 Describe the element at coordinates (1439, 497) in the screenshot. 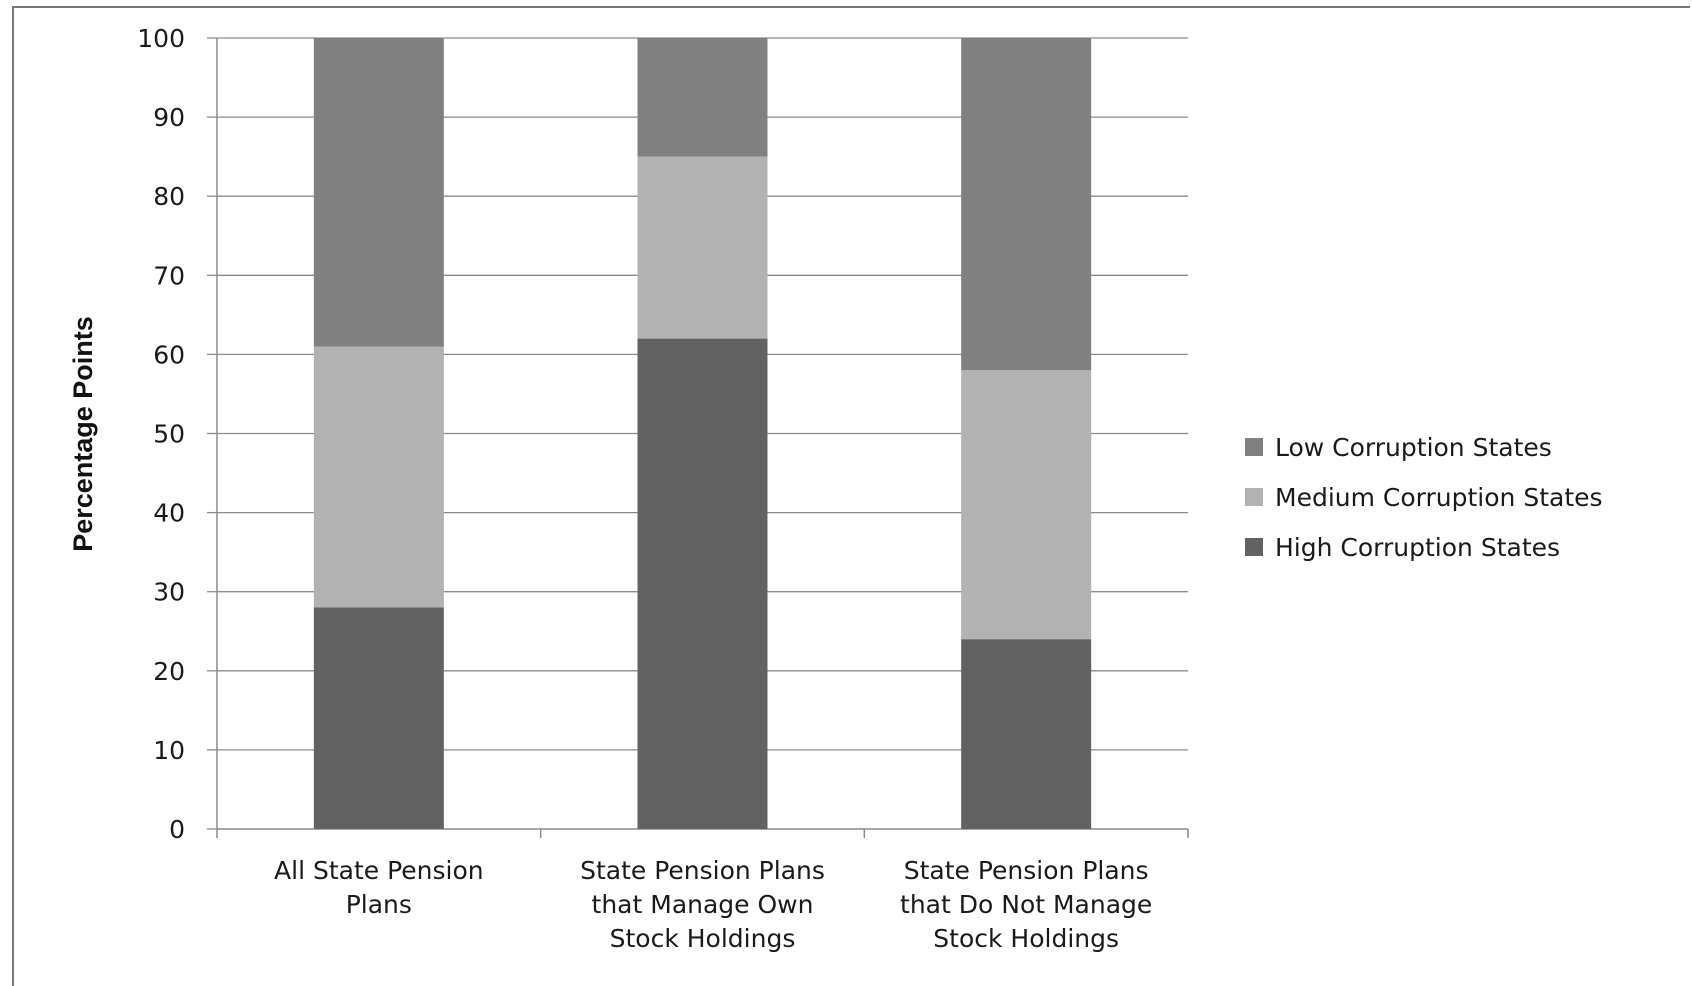

I see `legend-entry-label: Medium Corruption States` at that location.